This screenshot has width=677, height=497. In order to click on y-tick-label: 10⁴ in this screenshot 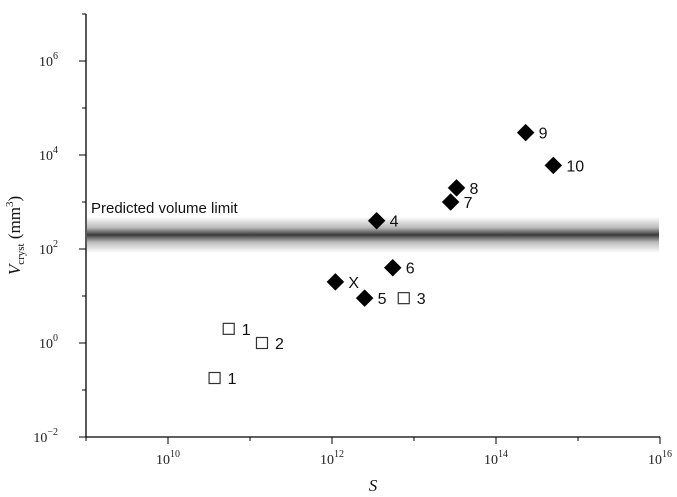, I will do `click(48, 154)`.